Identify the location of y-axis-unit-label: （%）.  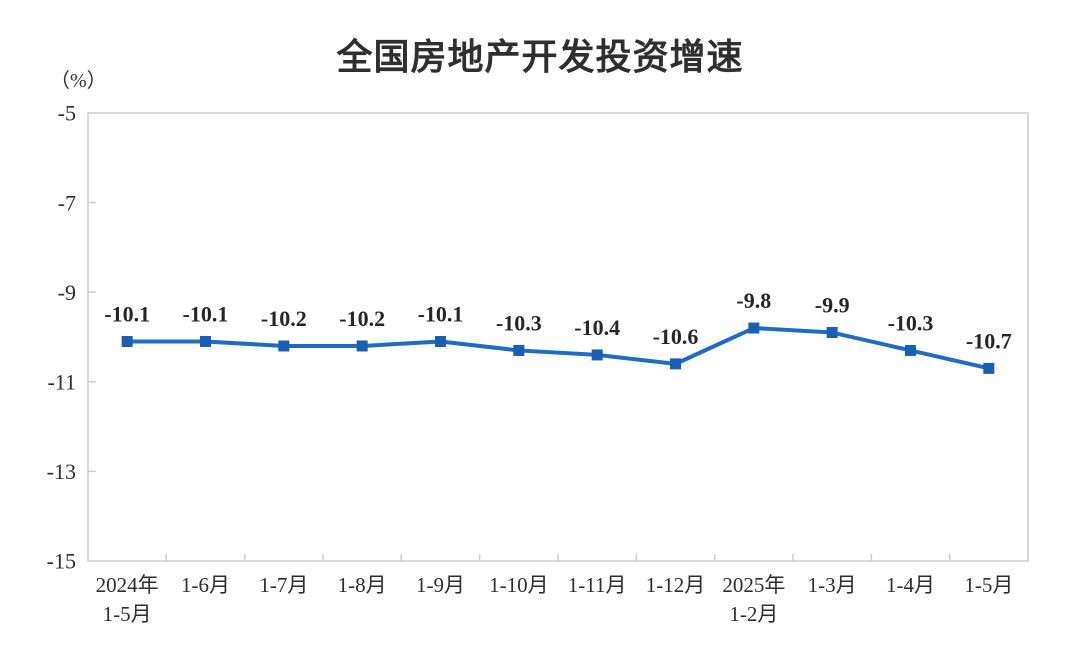
(78, 81).